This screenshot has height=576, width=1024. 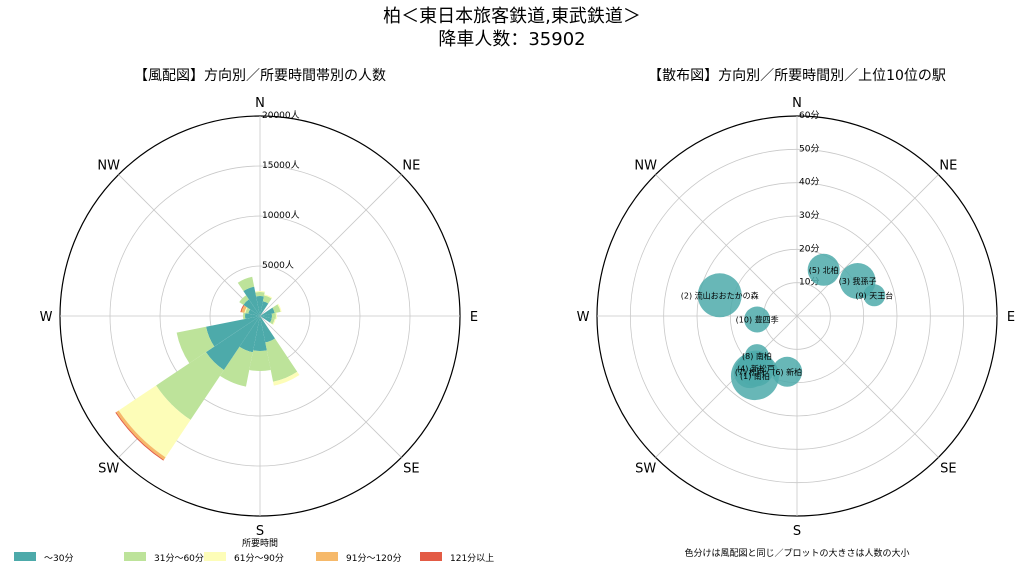 I want to click on scatter-point-label: (7) 松戸, so click(x=750, y=372).